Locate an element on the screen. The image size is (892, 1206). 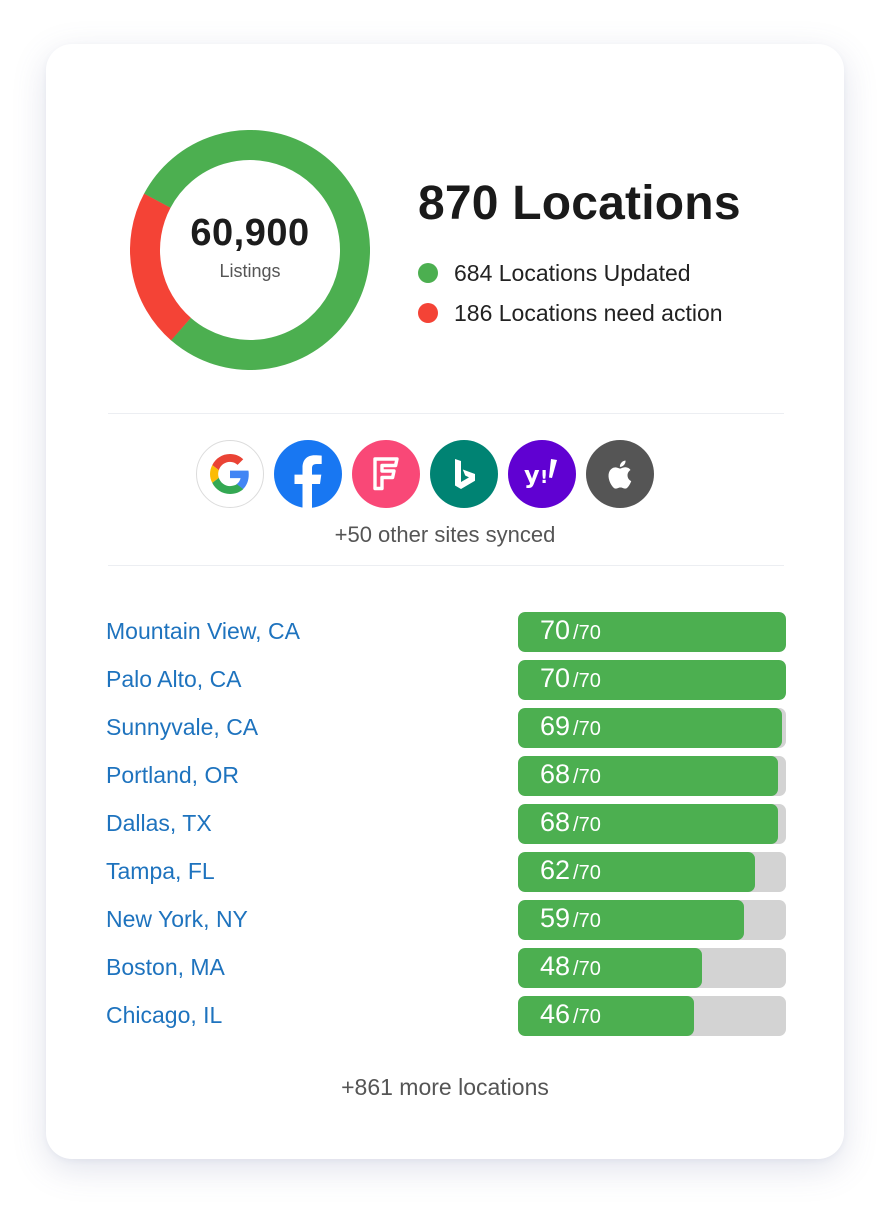
location-name: Tampa, FL is located at coordinates (160, 871).